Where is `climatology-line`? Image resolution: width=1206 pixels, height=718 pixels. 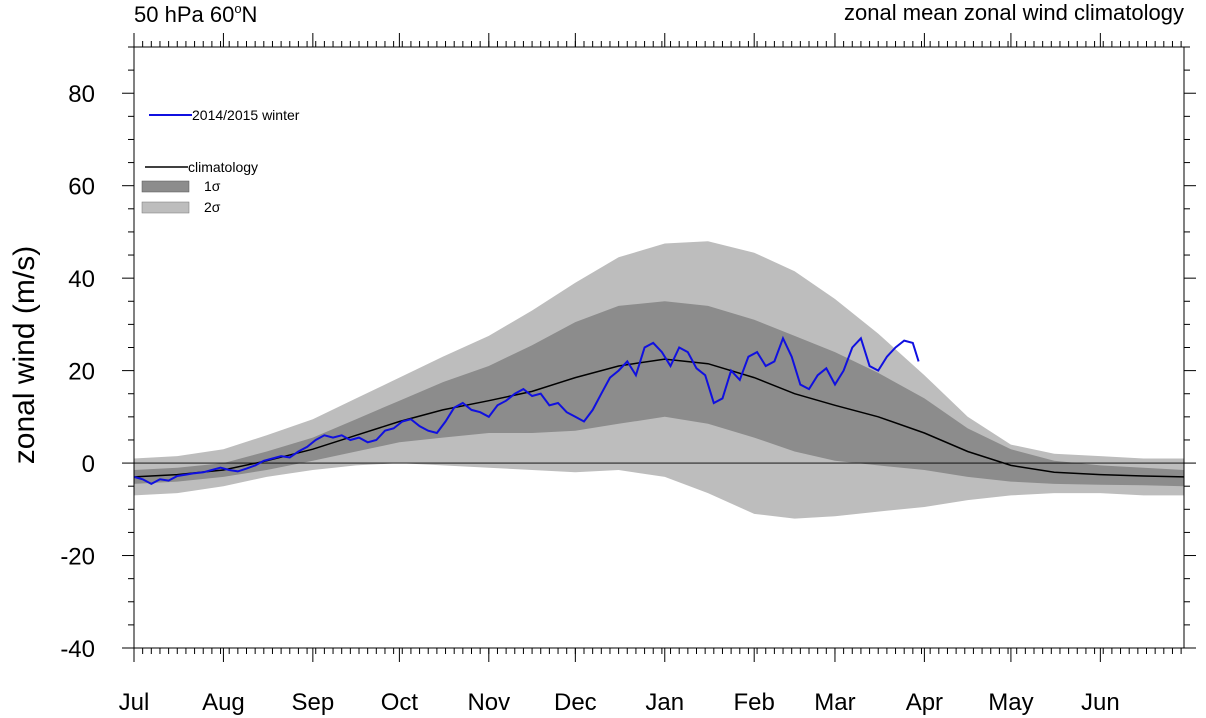
climatology-line is located at coordinates (659, 418).